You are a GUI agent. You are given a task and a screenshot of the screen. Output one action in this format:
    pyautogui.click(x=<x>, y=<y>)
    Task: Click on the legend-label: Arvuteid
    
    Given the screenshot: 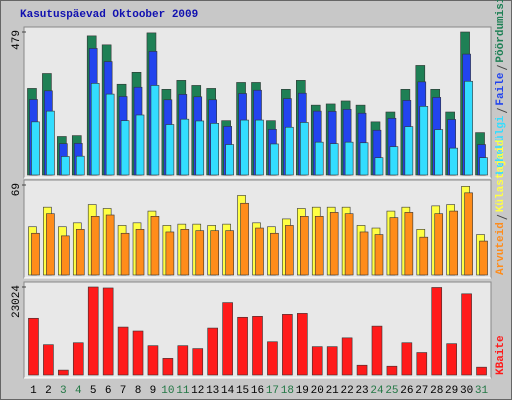 What is the action you would take?
    pyautogui.click(x=501, y=248)
    